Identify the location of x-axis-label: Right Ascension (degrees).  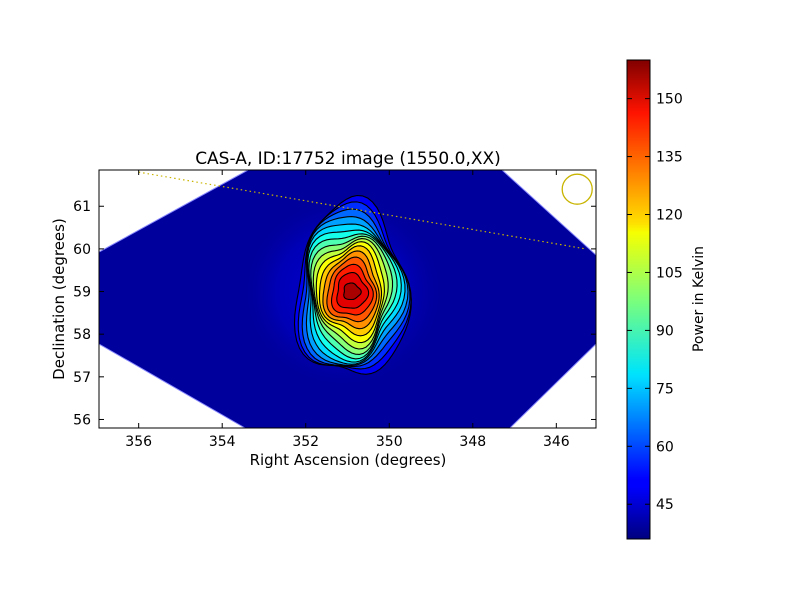
(348, 460).